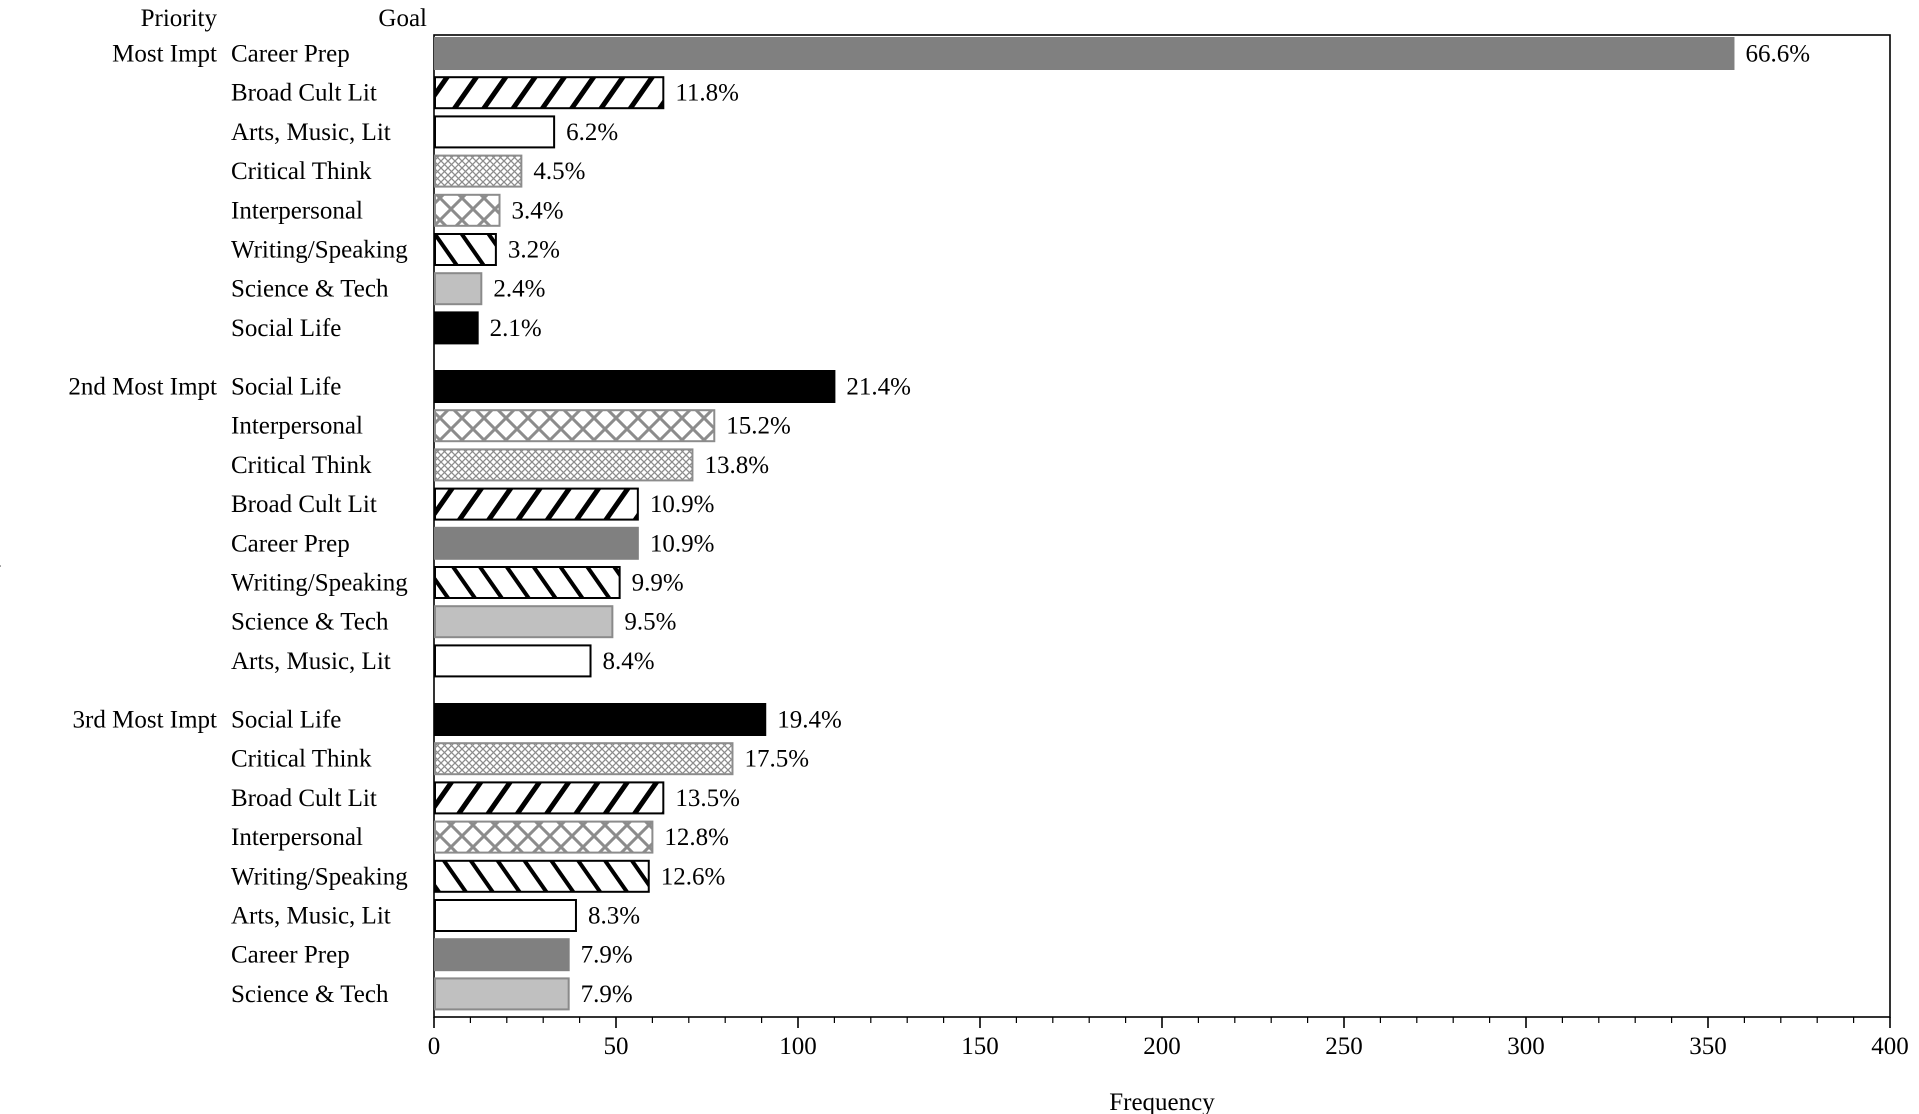 The image size is (1919, 1114). Describe the element at coordinates (650, 622) in the screenshot. I see `data-label: 9.5%` at that location.